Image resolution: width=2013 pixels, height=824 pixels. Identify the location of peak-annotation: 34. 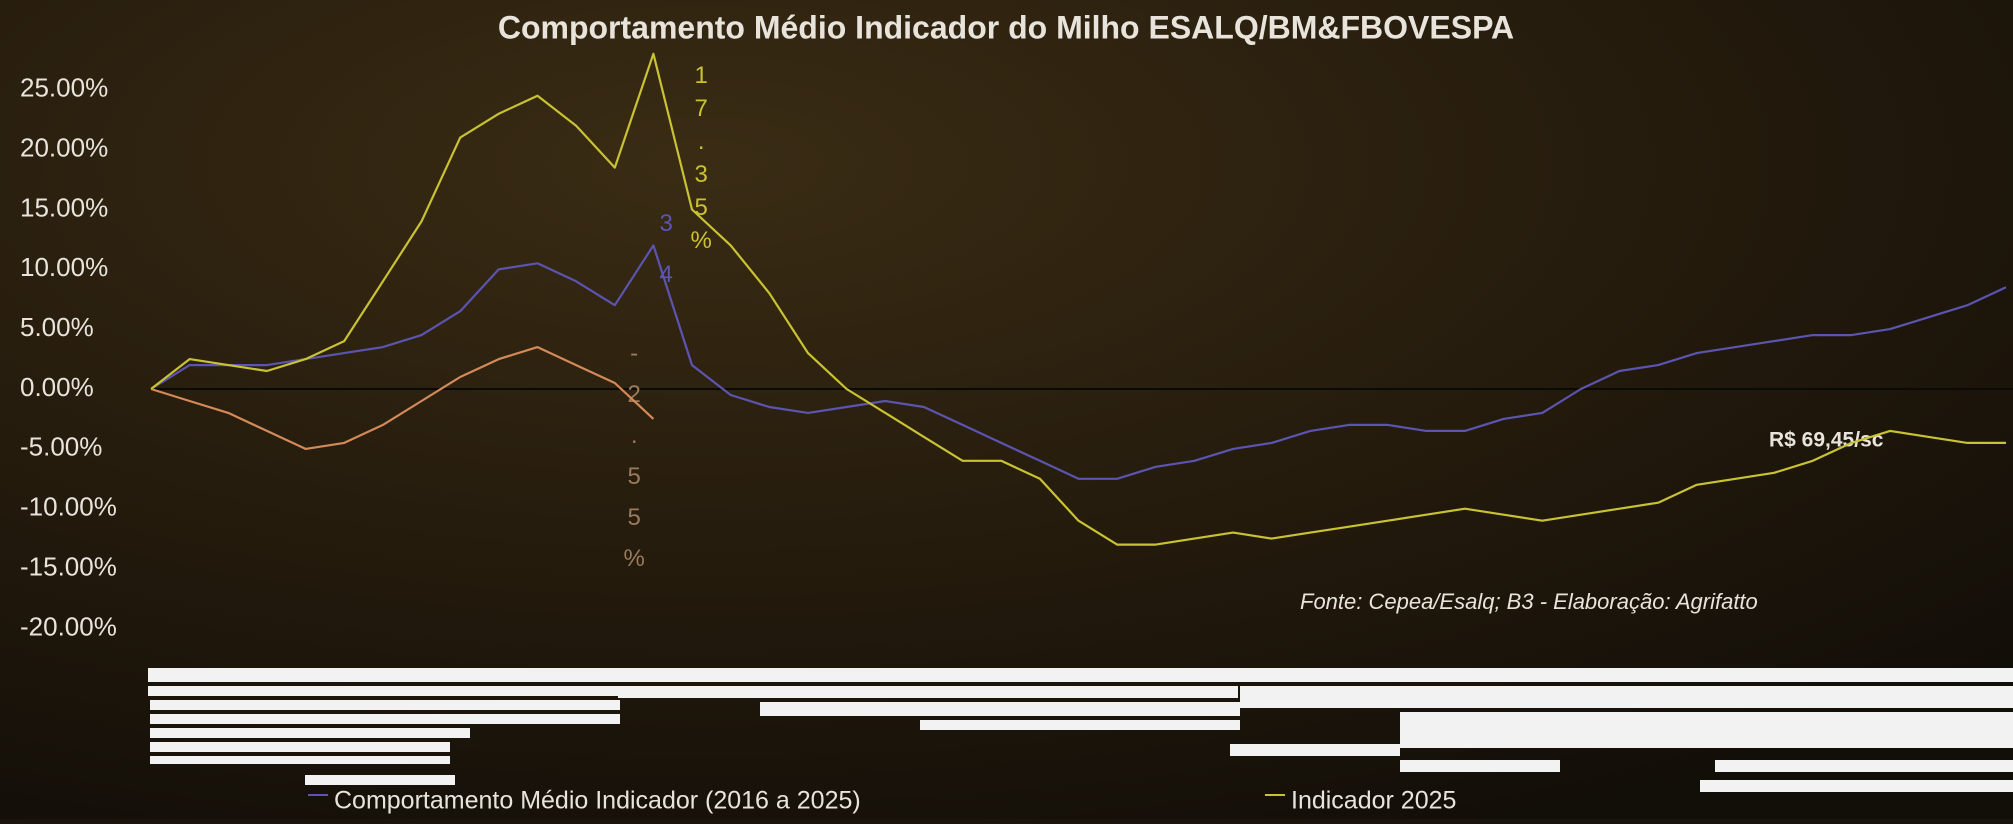
(666, 261).